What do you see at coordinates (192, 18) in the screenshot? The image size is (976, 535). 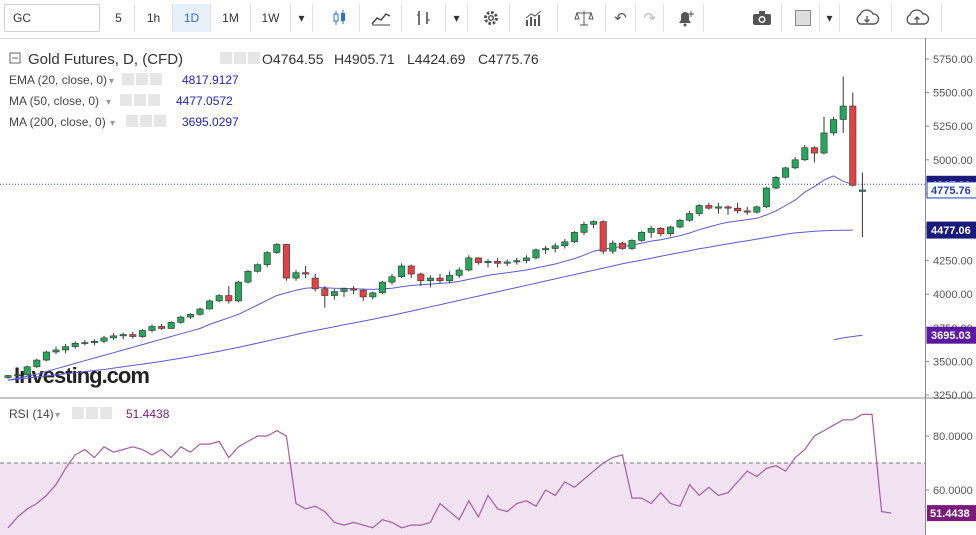 I see `interval-1d-button: 1D` at bounding box center [192, 18].